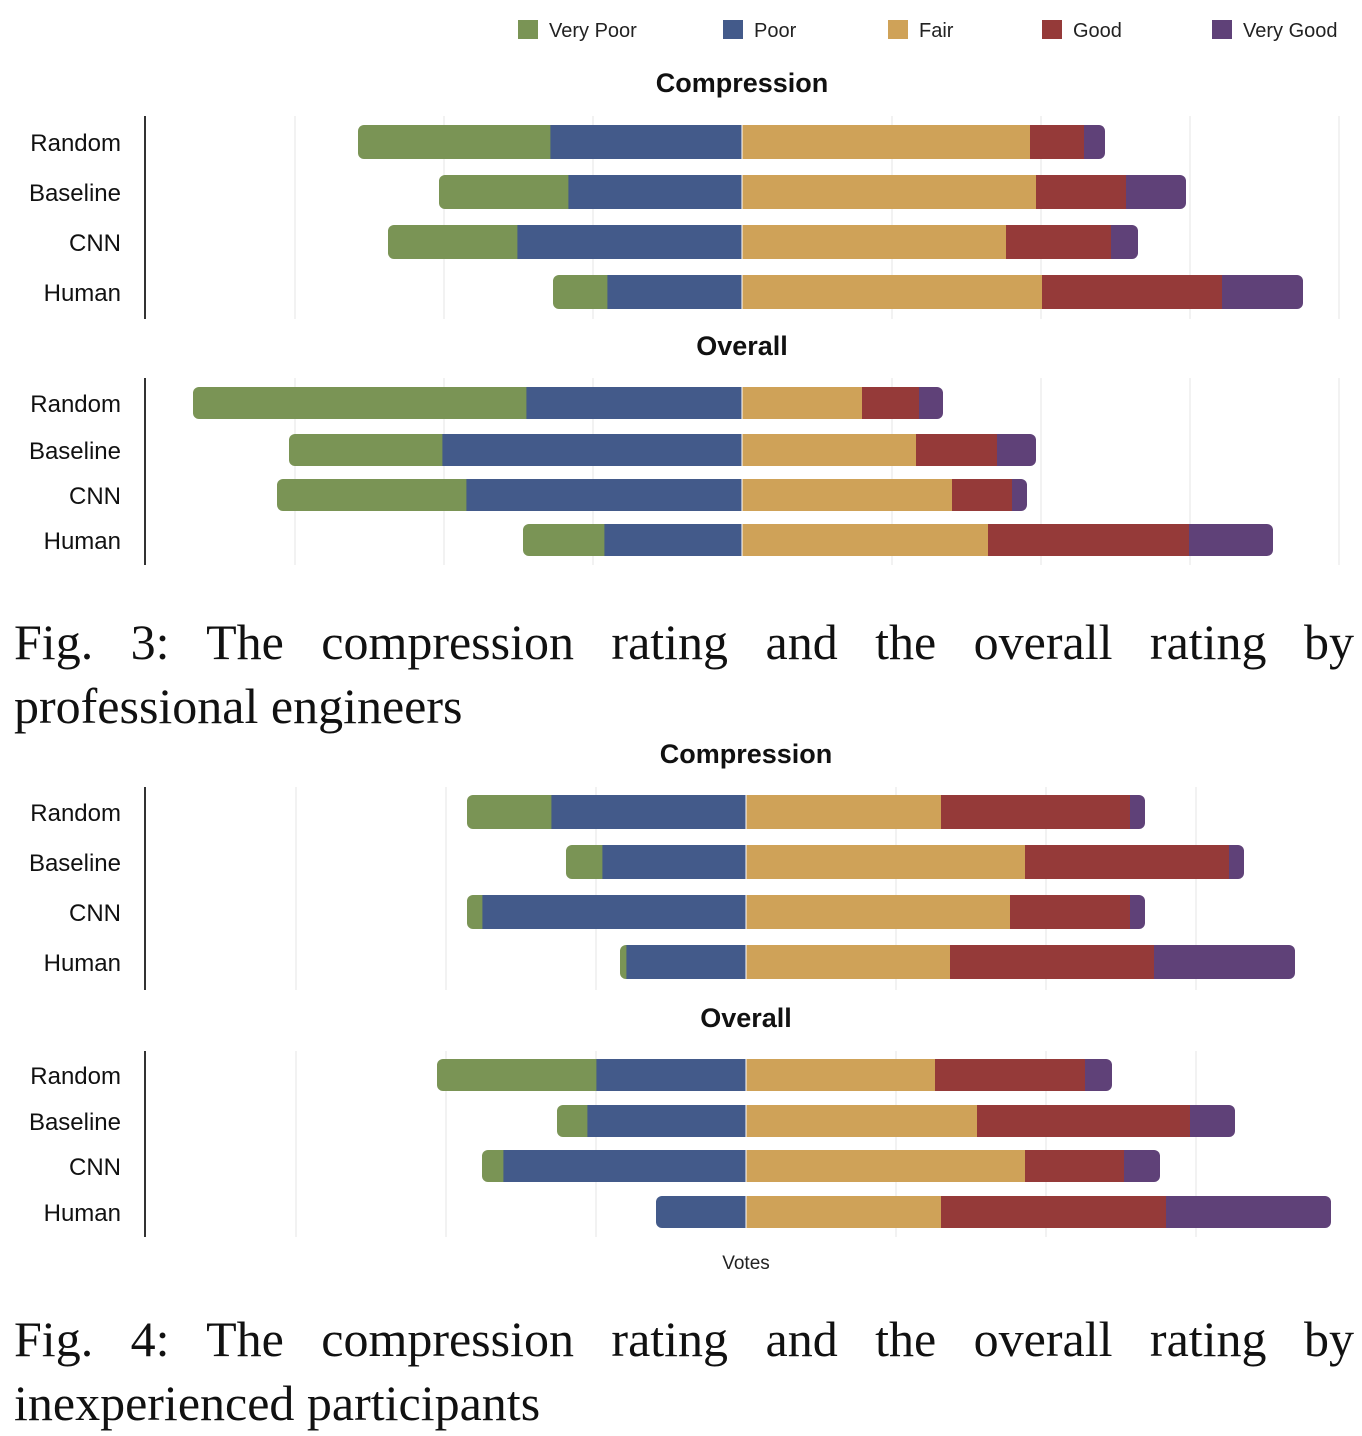 The width and height of the screenshot is (1362, 1436). I want to click on figure-3-caption-line-2: professional engineers, so click(238, 706).